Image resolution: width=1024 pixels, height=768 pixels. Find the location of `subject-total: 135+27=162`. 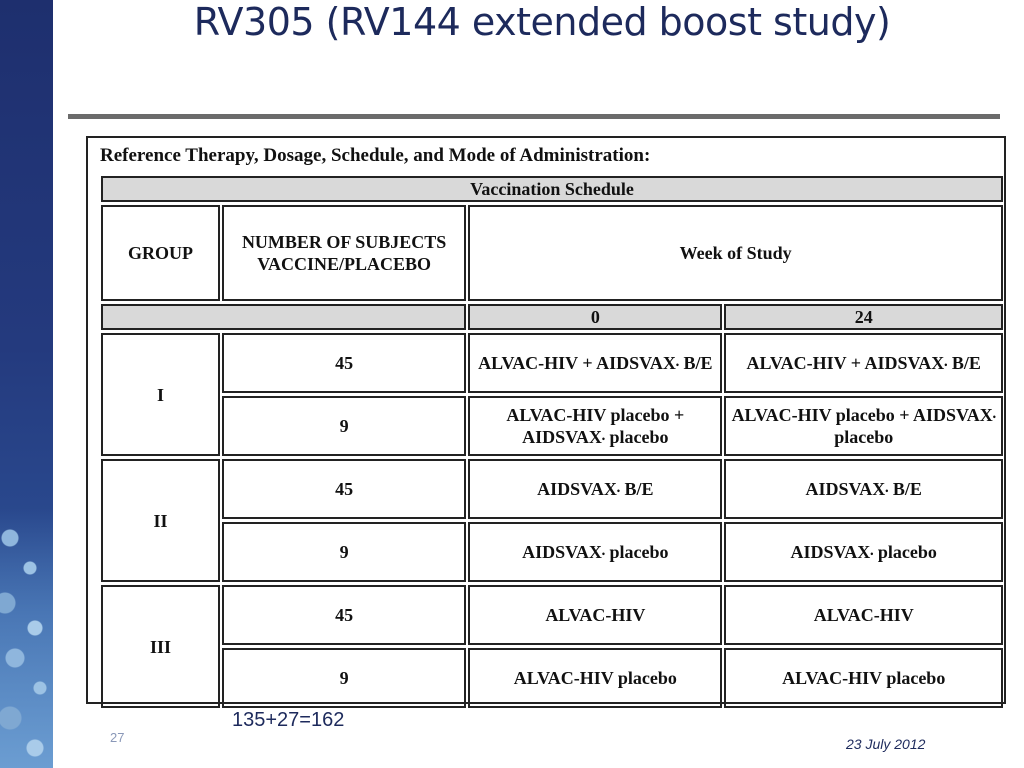

subject-total: 135+27=162 is located at coordinates (288, 720).